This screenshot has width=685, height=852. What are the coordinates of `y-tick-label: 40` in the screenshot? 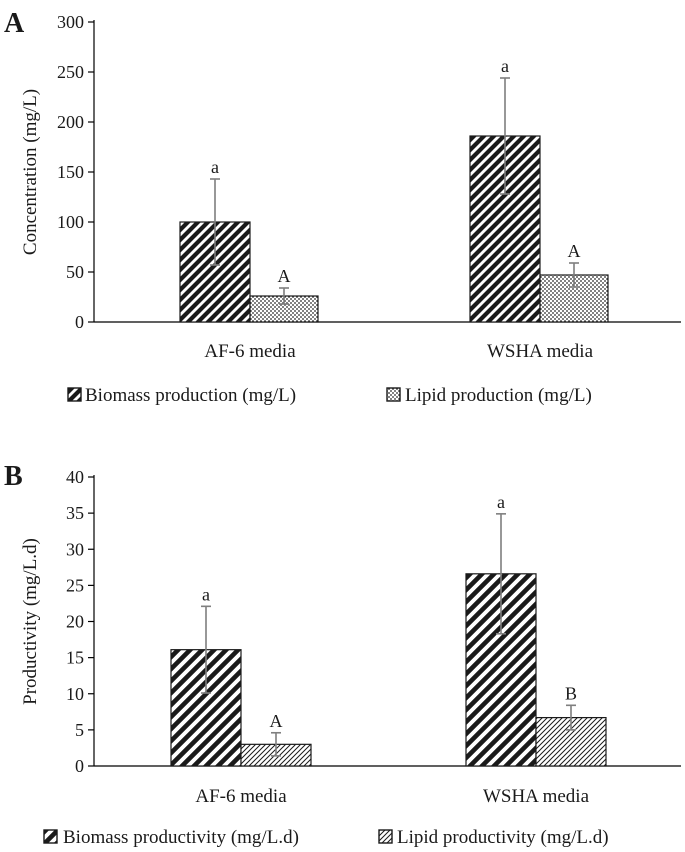 It's located at (75, 477).